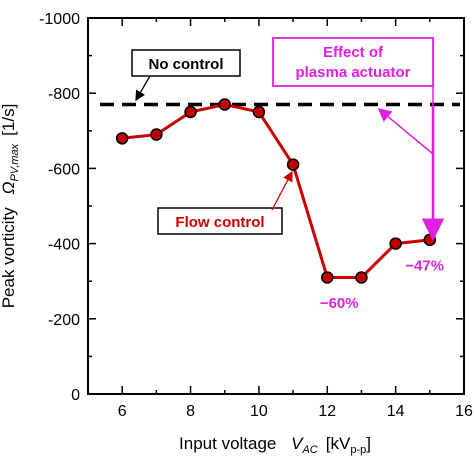 The image size is (474, 474). I want to click on y-tick-label: -800, so click(64, 94).